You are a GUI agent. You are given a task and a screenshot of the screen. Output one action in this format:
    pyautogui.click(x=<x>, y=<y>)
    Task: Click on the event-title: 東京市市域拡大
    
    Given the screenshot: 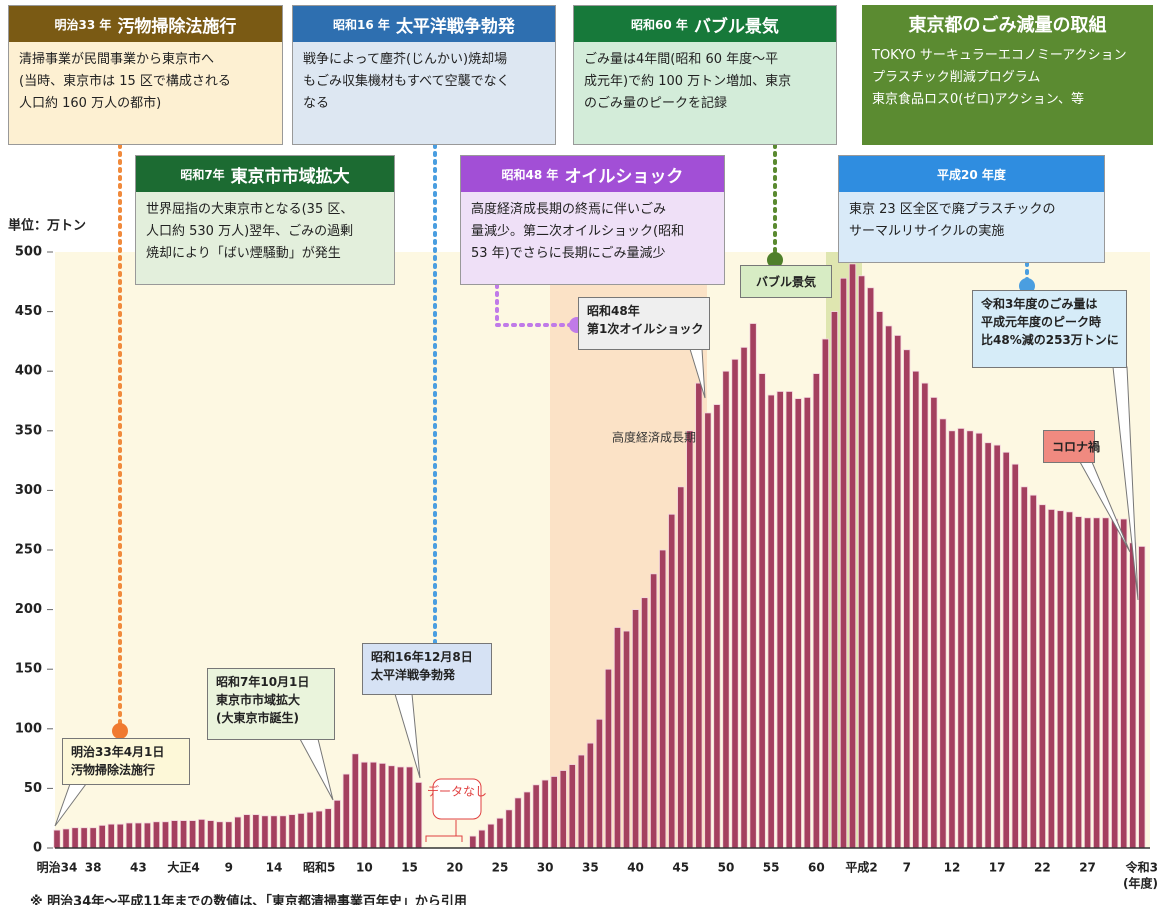 What is the action you would take?
    pyautogui.click(x=290, y=176)
    